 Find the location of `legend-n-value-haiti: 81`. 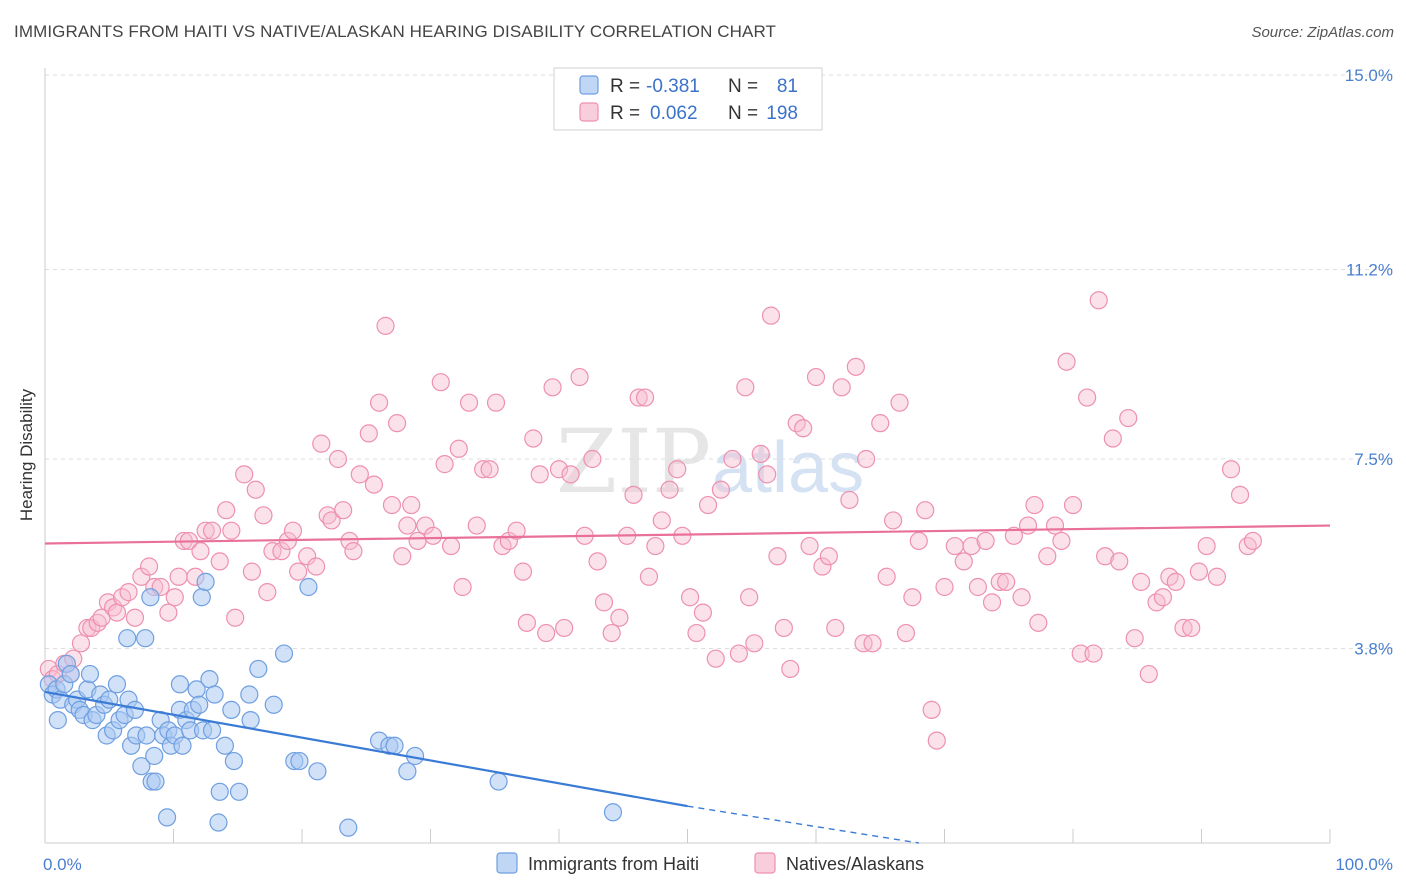

legend-n-value-haiti: 81 is located at coordinates (787, 86).